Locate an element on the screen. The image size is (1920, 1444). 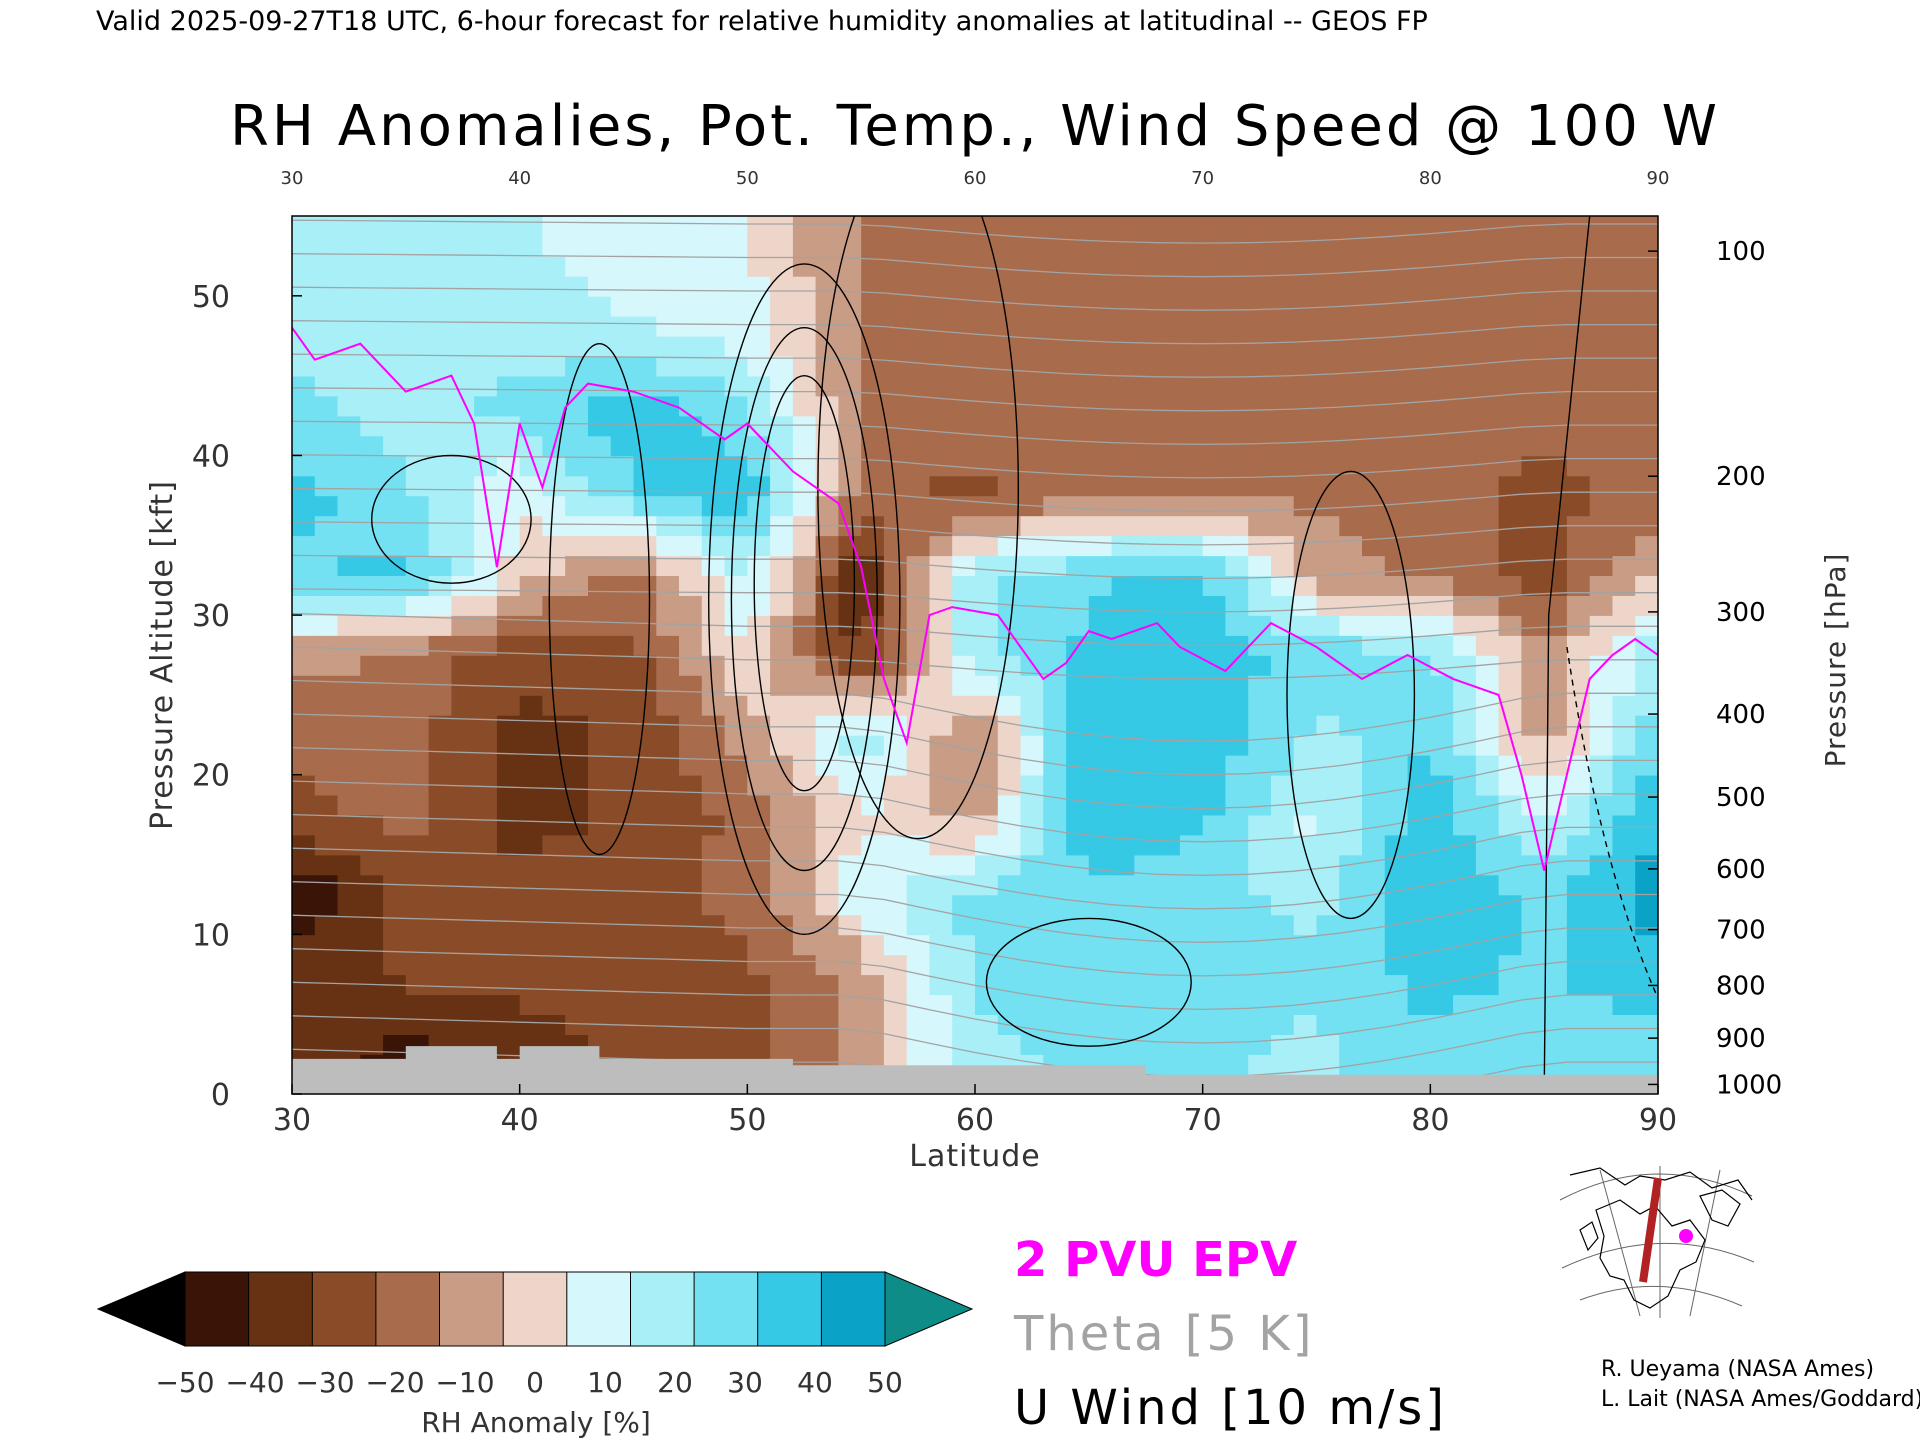
y-tick-label-0: 0 is located at coordinates (220, 1095).